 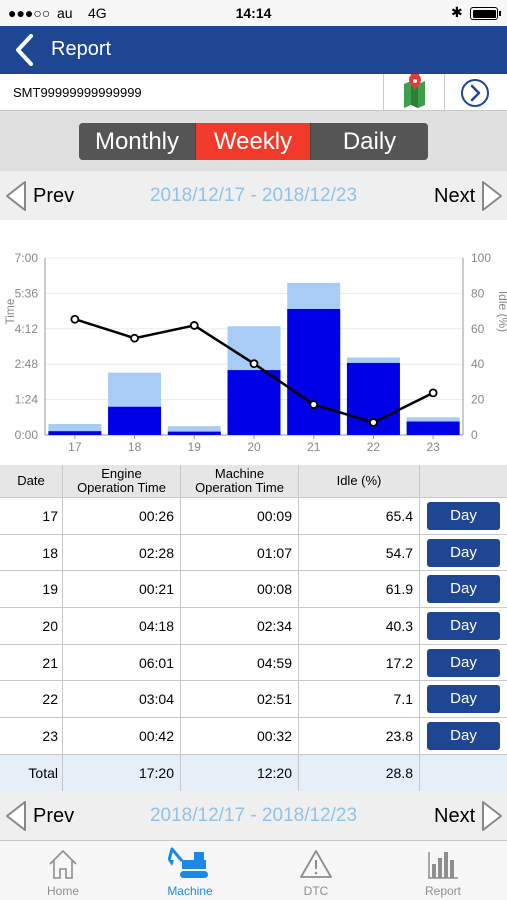 What do you see at coordinates (478, 364) in the screenshot?
I see `y2-tick-label: 40` at bounding box center [478, 364].